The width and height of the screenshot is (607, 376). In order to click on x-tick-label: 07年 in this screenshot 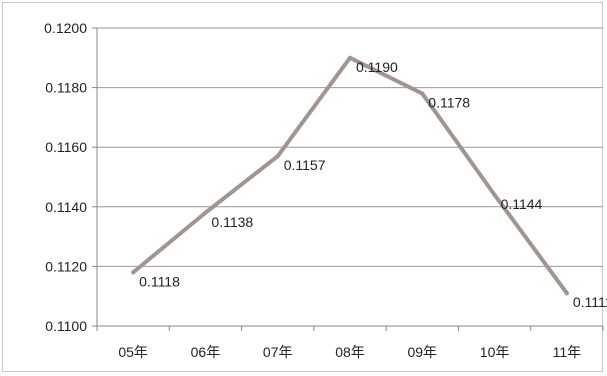, I will do `click(278, 352)`.